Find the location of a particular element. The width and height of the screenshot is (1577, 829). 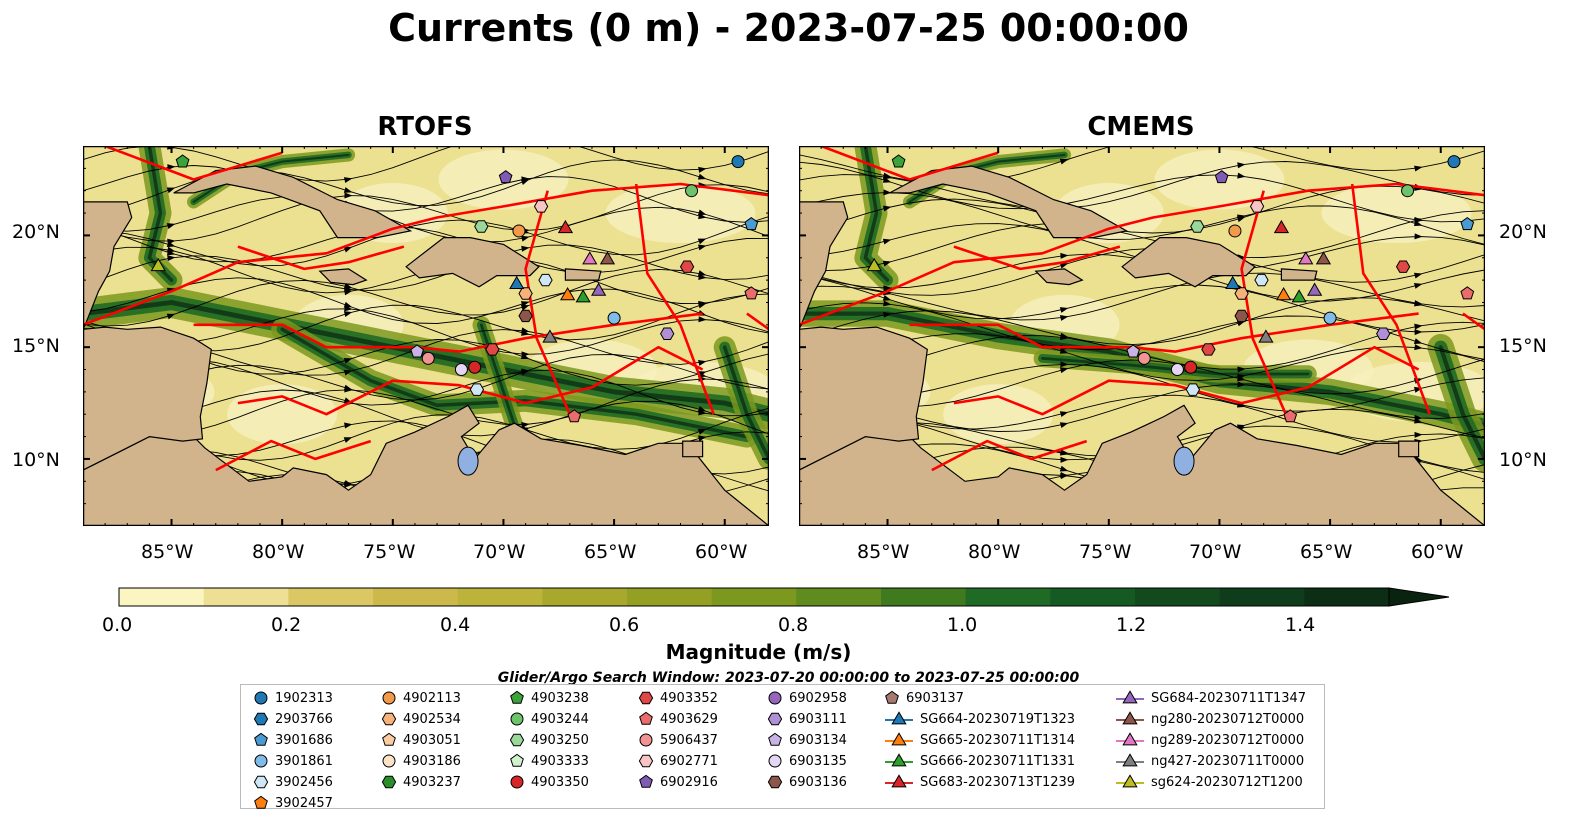

legend-label: SG683-20230713T1239 is located at coordinates (998, 782).